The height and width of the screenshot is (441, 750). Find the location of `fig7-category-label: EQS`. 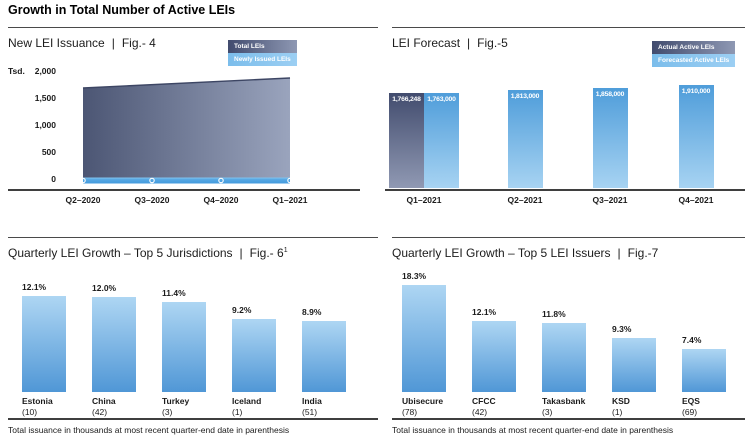

fig7-category-label: EQS is located at coordinates (691, 401).